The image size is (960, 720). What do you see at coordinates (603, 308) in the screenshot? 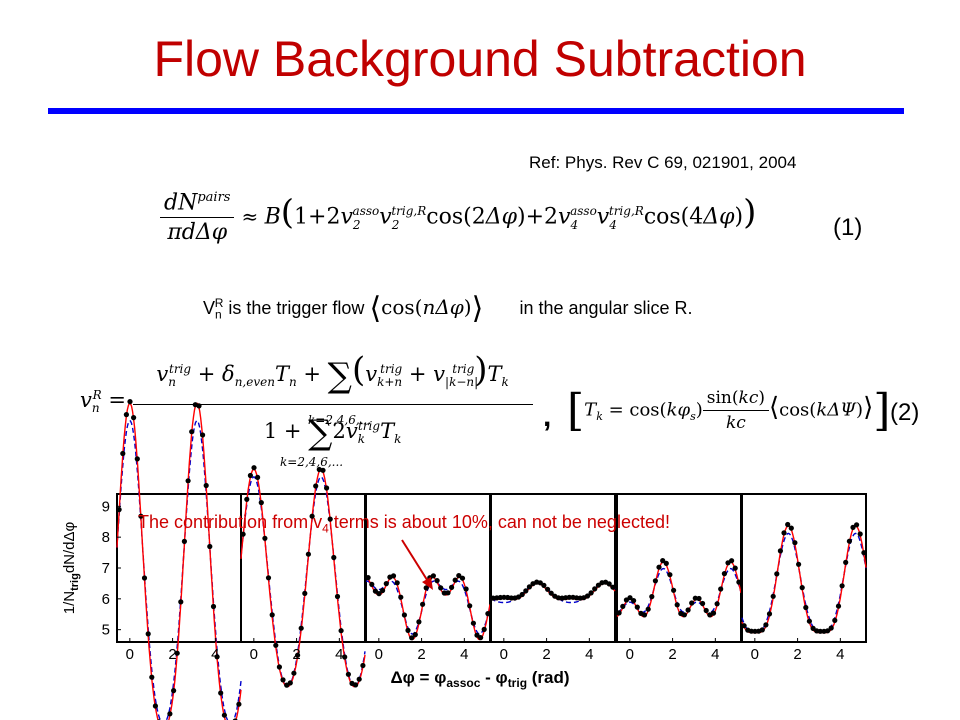
I see `sentence-after: in the angular slice R.` at bounding box center [603, 308].